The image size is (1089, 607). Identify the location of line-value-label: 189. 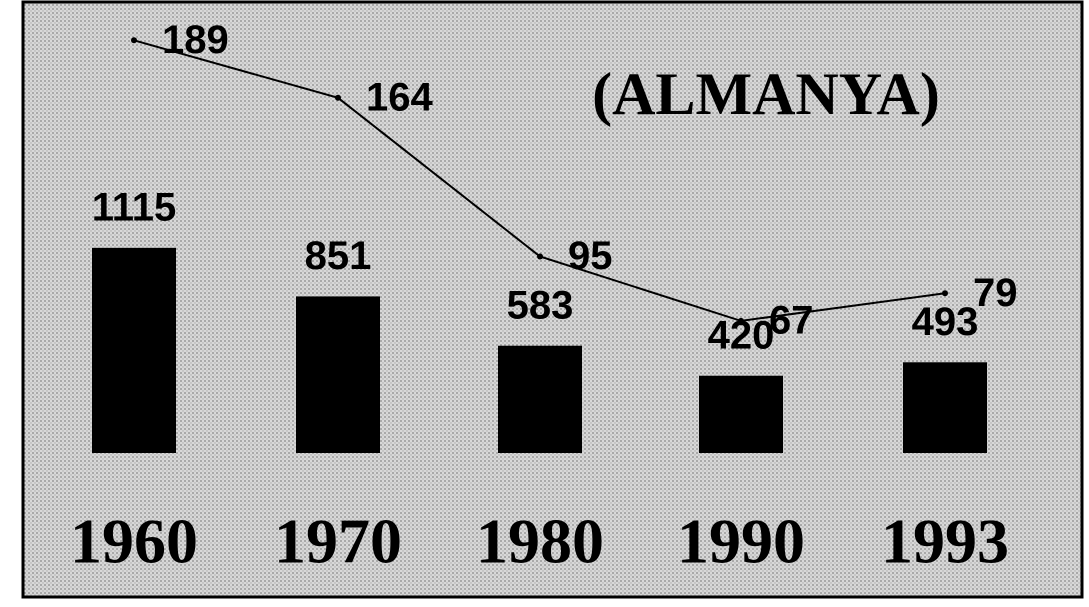
(195, 40).